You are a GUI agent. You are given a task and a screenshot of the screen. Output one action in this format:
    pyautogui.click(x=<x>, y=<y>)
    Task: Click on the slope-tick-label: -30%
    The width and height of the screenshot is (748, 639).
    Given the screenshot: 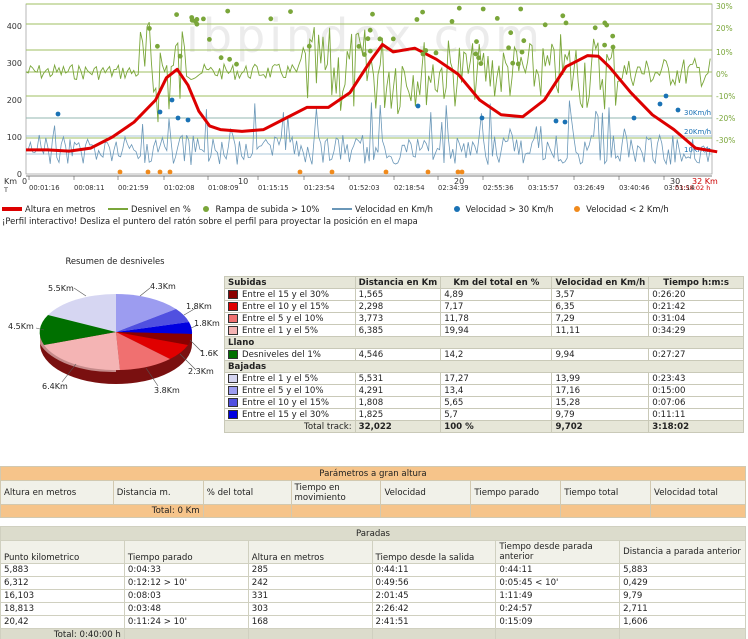 What is the action you would take?
    pyautogui.click(x=725, y=140)
    